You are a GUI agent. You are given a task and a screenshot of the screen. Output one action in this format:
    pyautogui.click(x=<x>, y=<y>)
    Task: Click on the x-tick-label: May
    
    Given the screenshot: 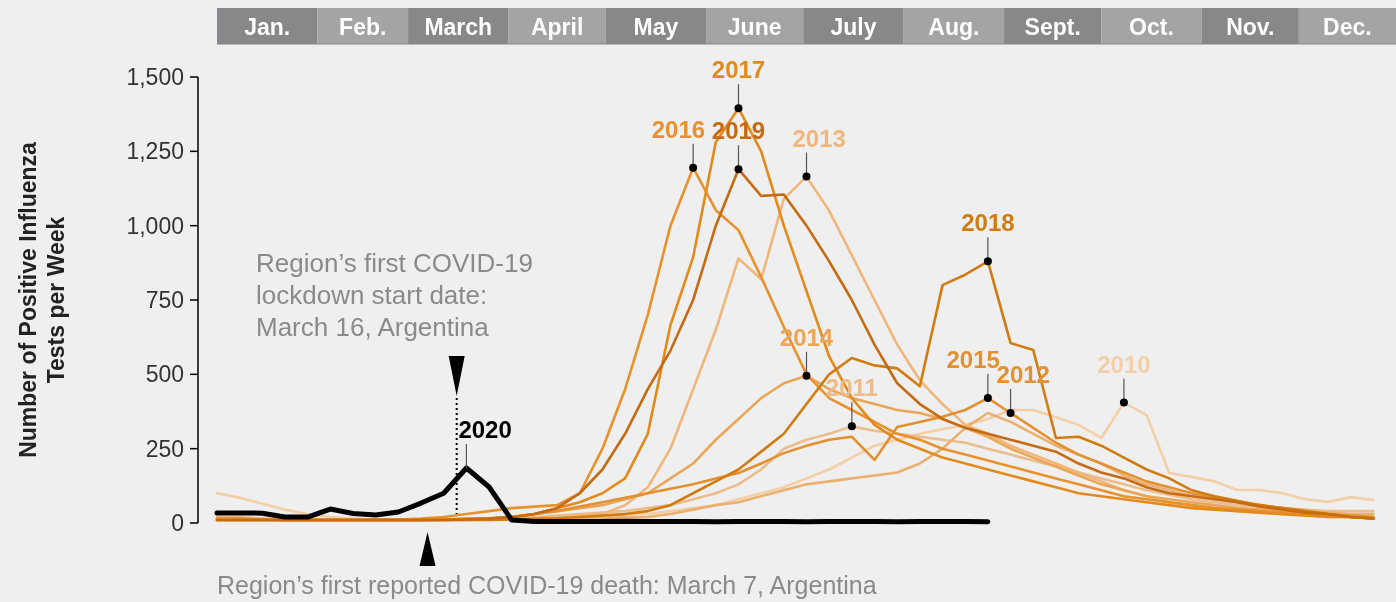 What is the action you would take?
    pyautogui.click(x=656, y=27)
    